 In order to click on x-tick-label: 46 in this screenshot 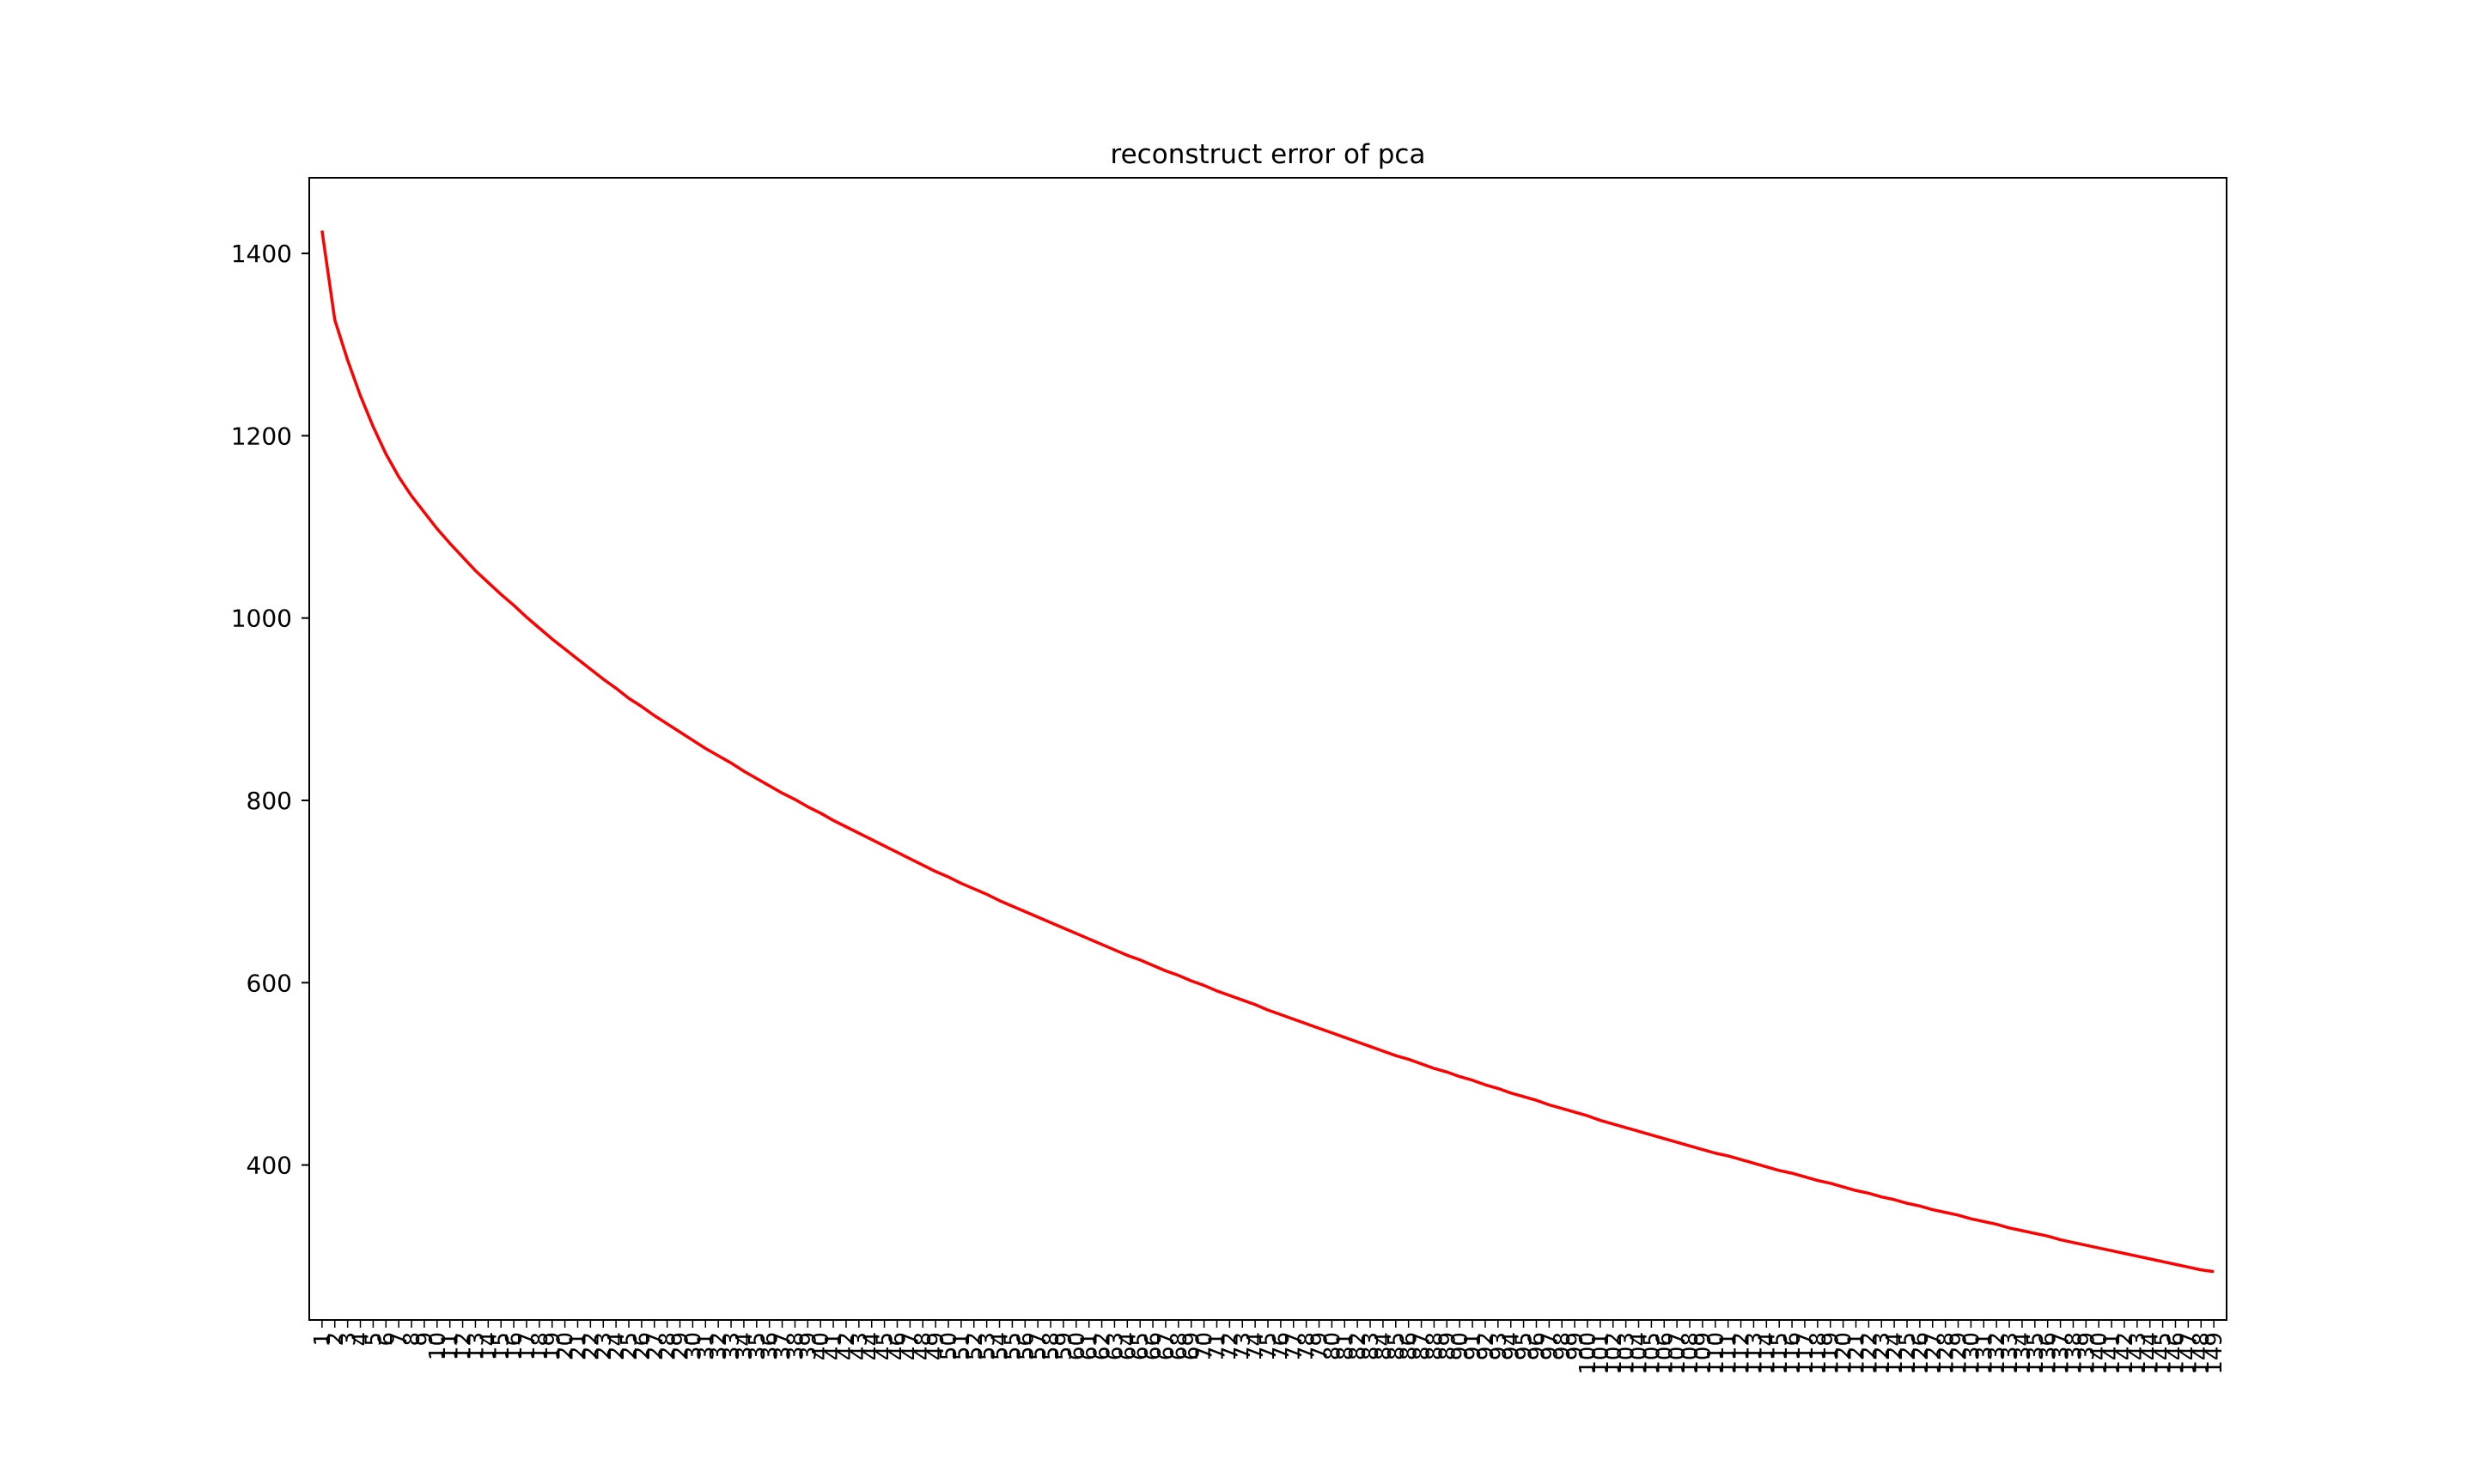, I will do `click(898, 1346)`.